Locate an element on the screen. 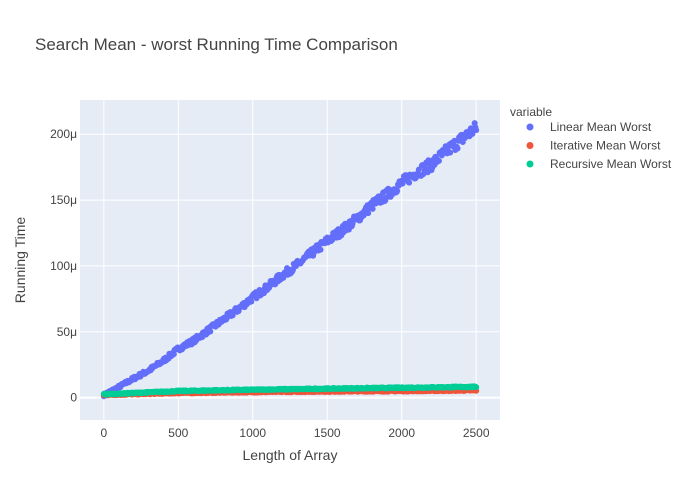 This screenshot has width=700, height=500. y-axis-title: Running Time is located at coordinates (20, 260).